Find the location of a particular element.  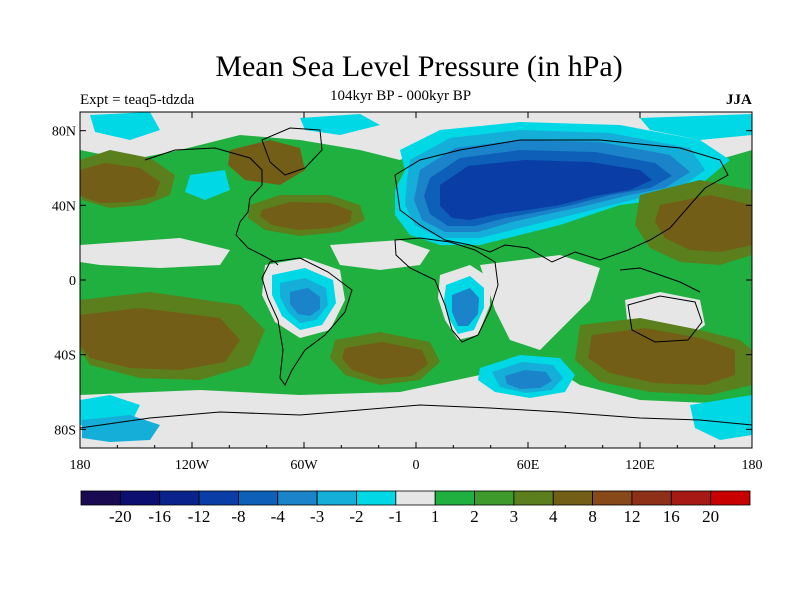

colorbar-label: -12 is located at coordinates (199, 516).